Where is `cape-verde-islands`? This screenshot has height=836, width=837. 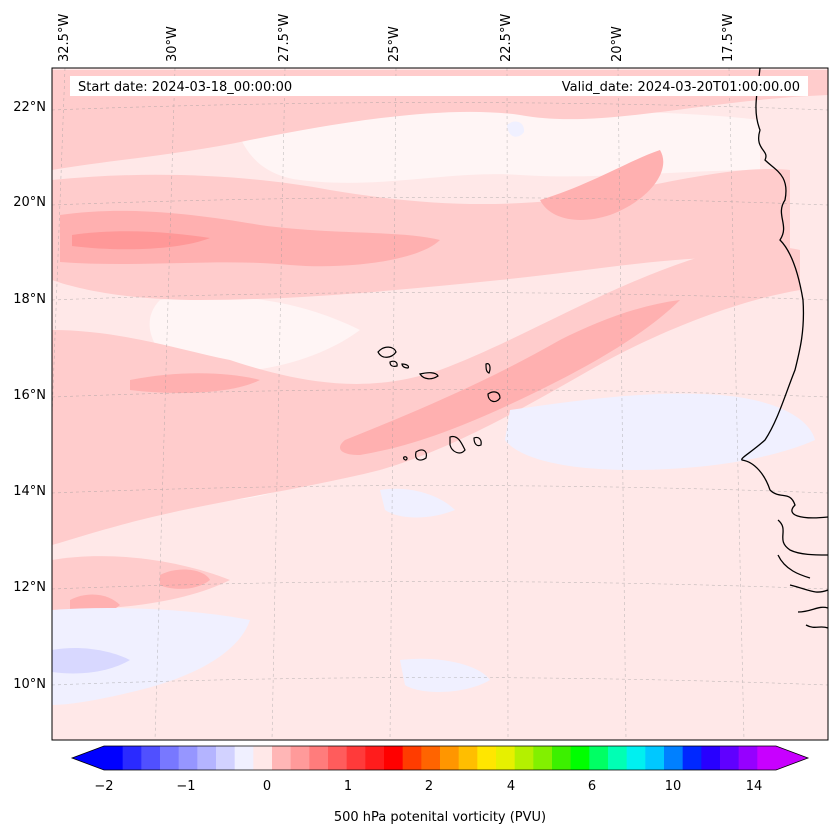 cape-verde-islands is located at coordinates (439, 403).